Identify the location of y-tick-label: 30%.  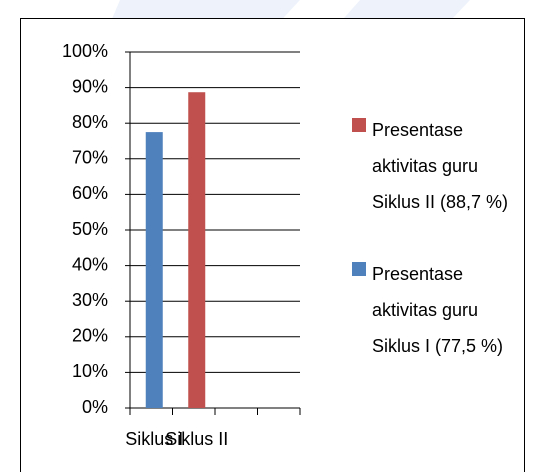
(90, 300).